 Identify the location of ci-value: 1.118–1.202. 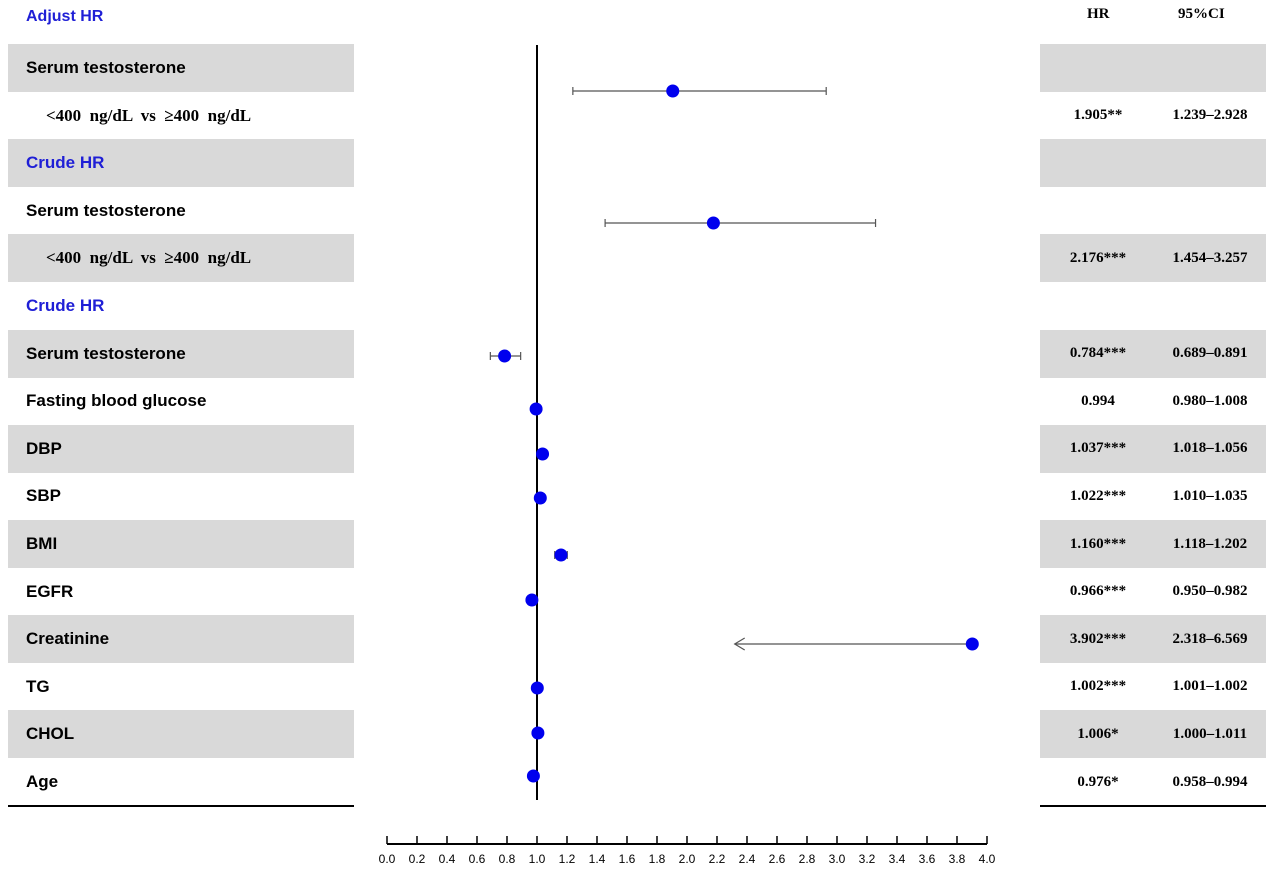
(1210, 543).